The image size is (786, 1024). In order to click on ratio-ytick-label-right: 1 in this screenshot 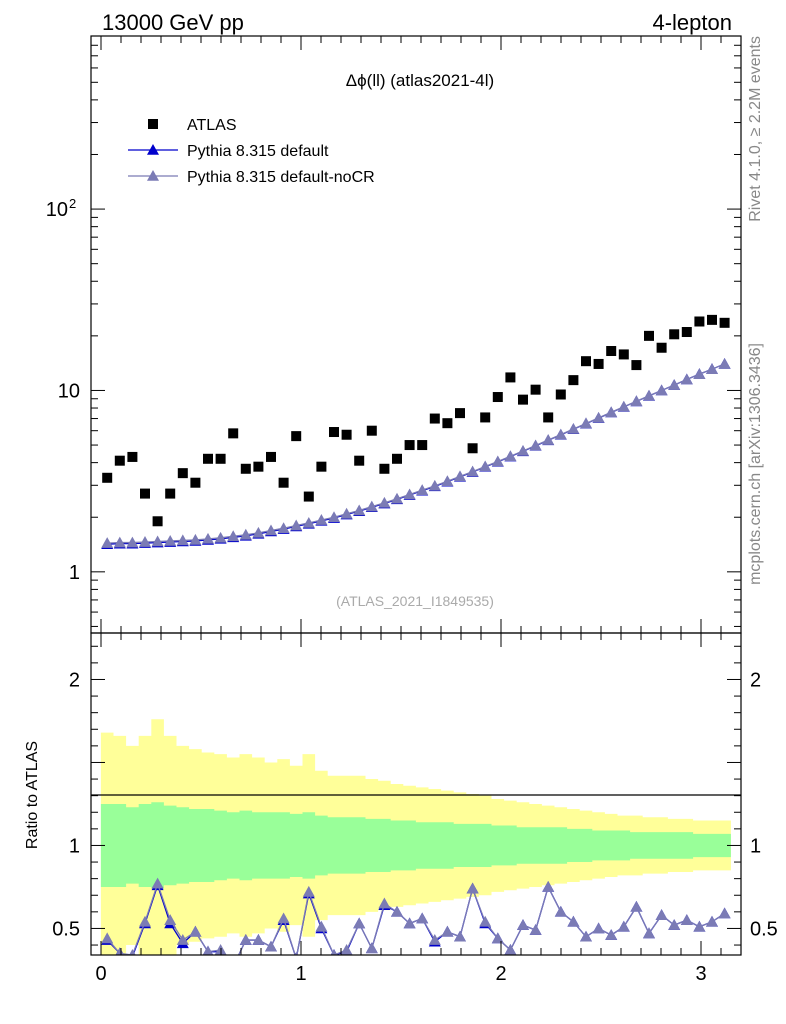, I will do `click(755, 846)`.